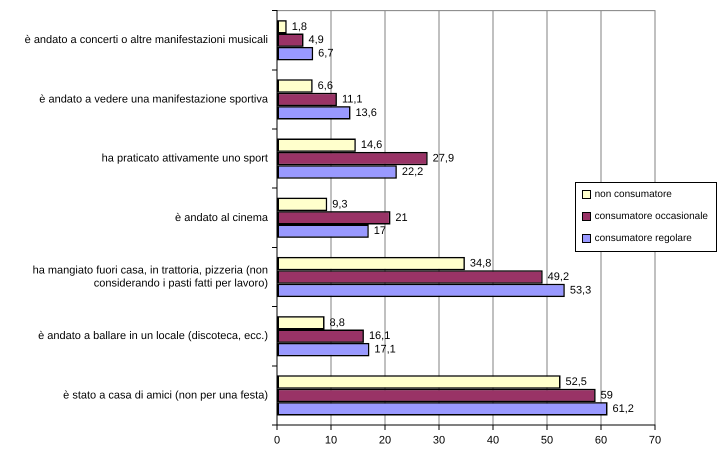 The width and height of the screenshot is (718, 451). Describe the element at coordinates (643, 238) in the screenshot. I see `legend-label: consumatore regolare` at that location.